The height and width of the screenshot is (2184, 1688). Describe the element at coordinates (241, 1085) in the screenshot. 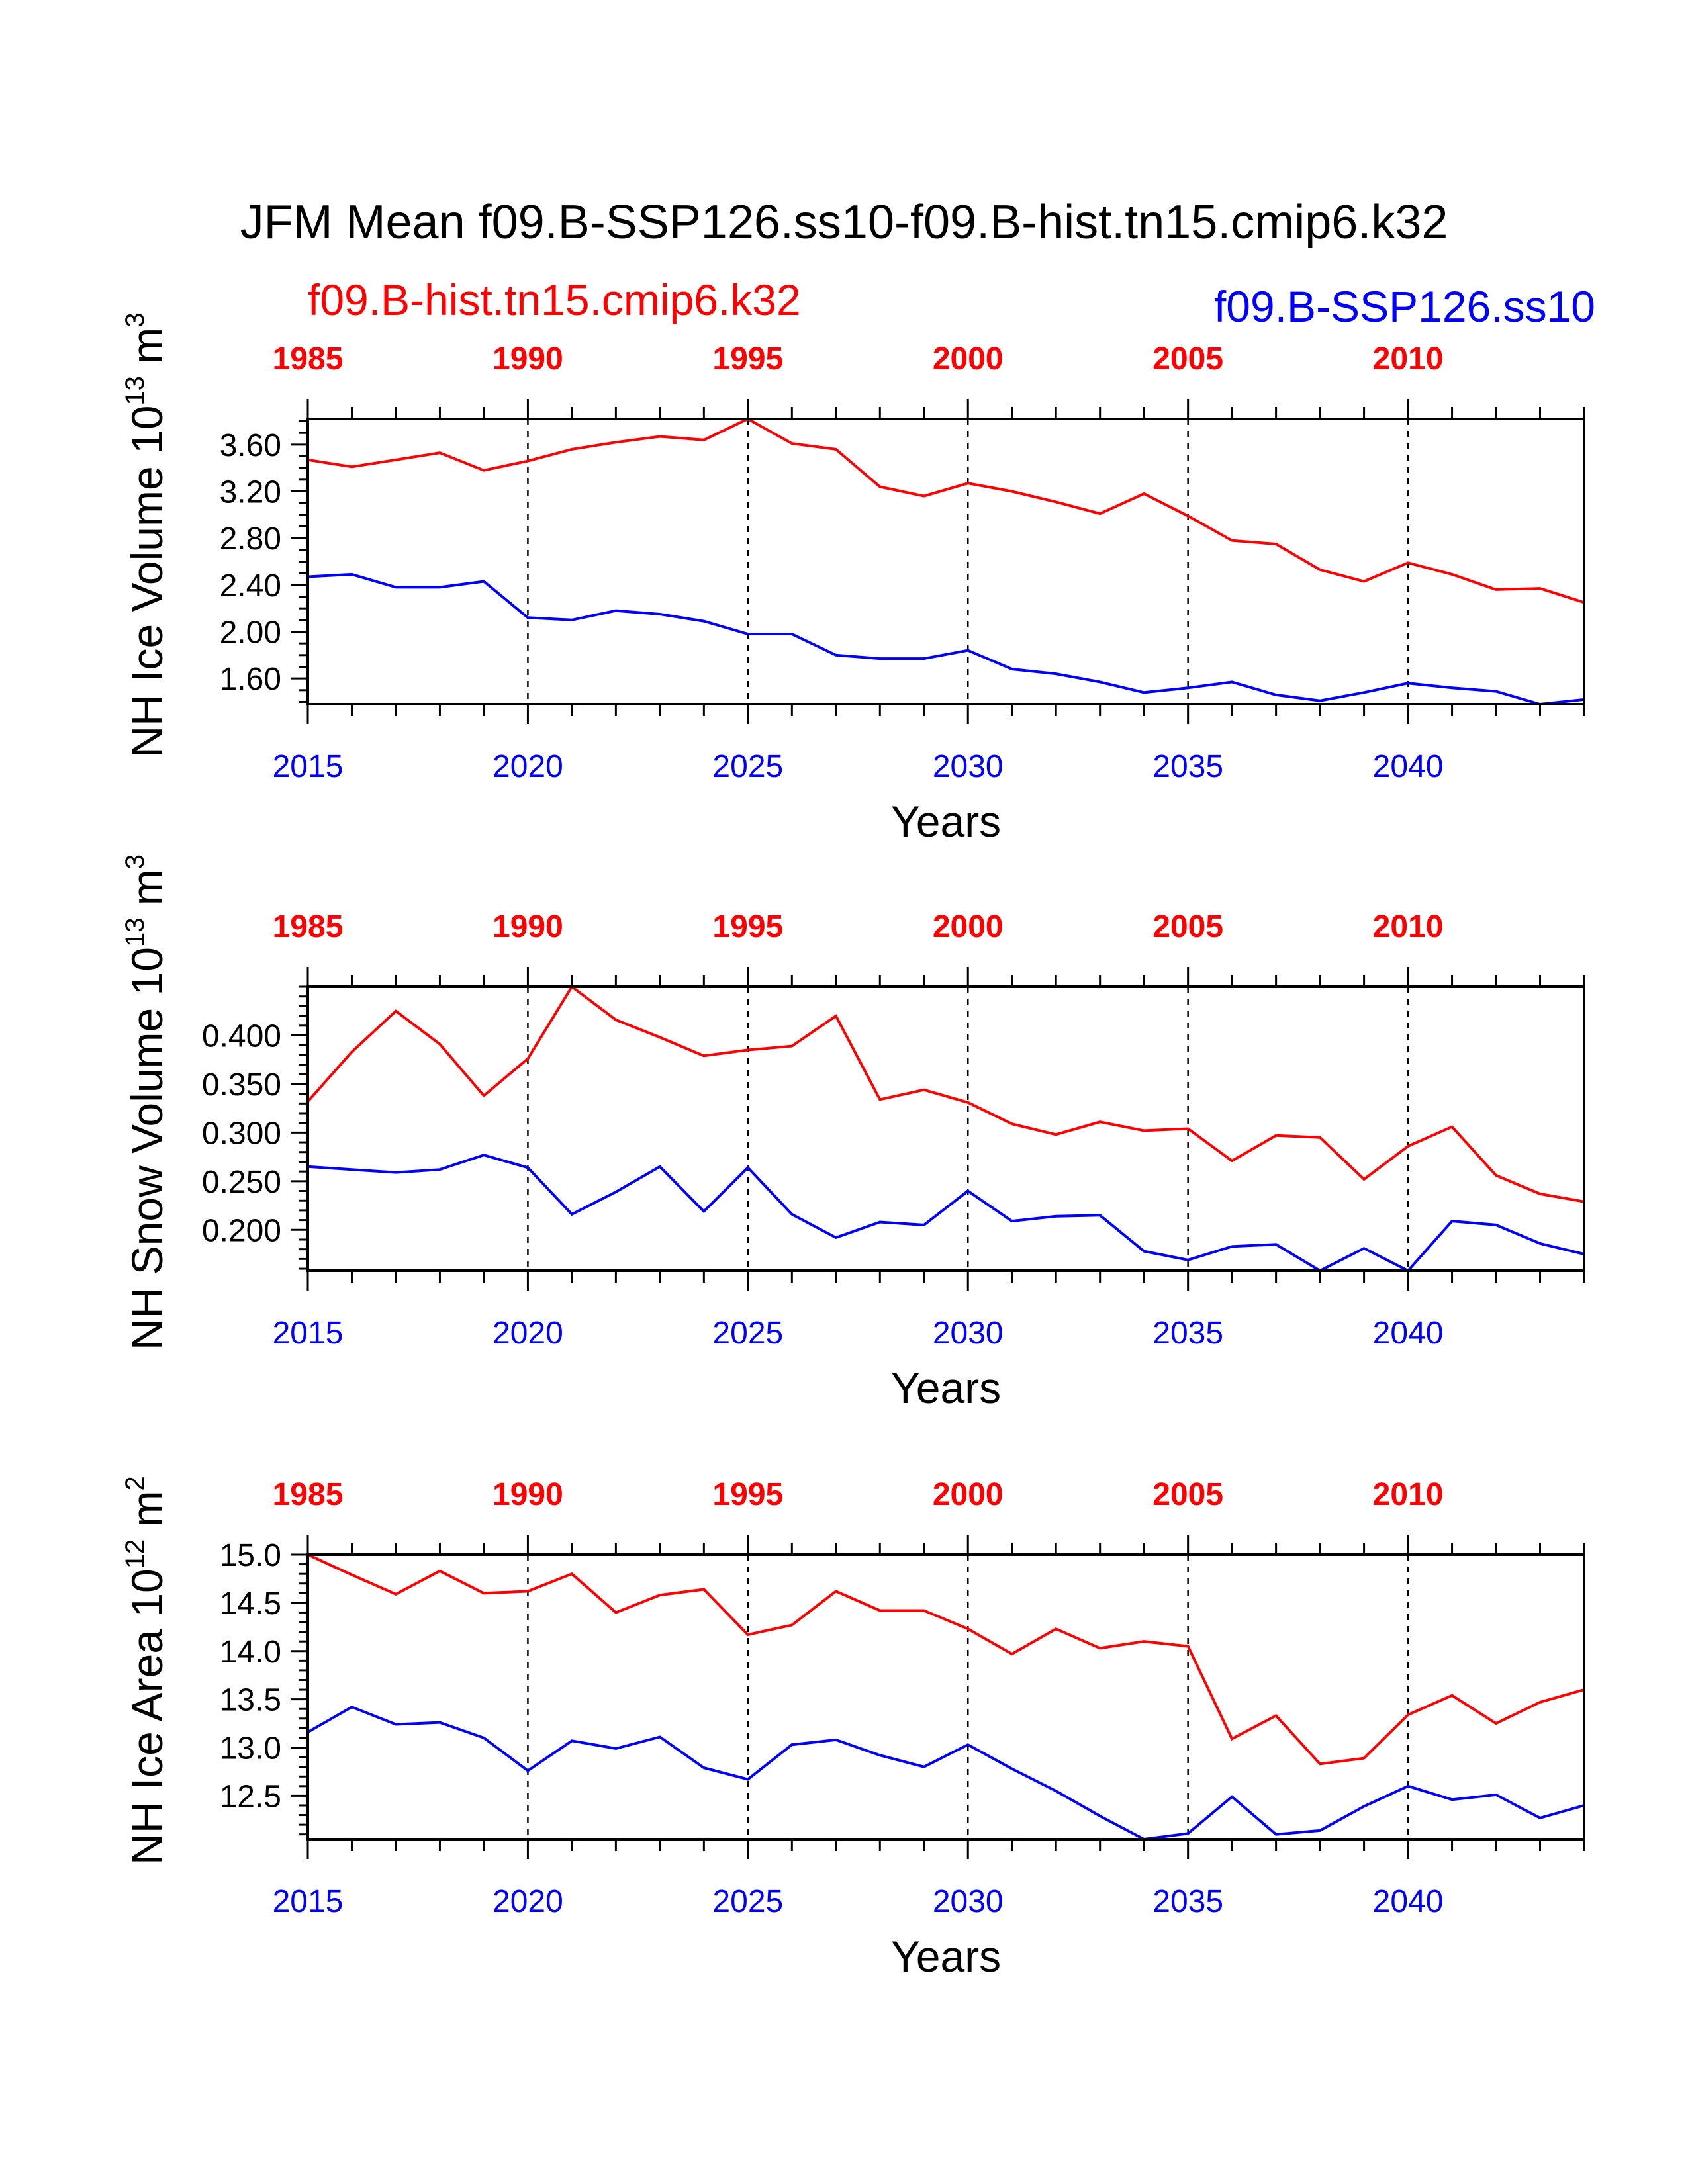

I see `y-tick-label: 0.350` at that location.